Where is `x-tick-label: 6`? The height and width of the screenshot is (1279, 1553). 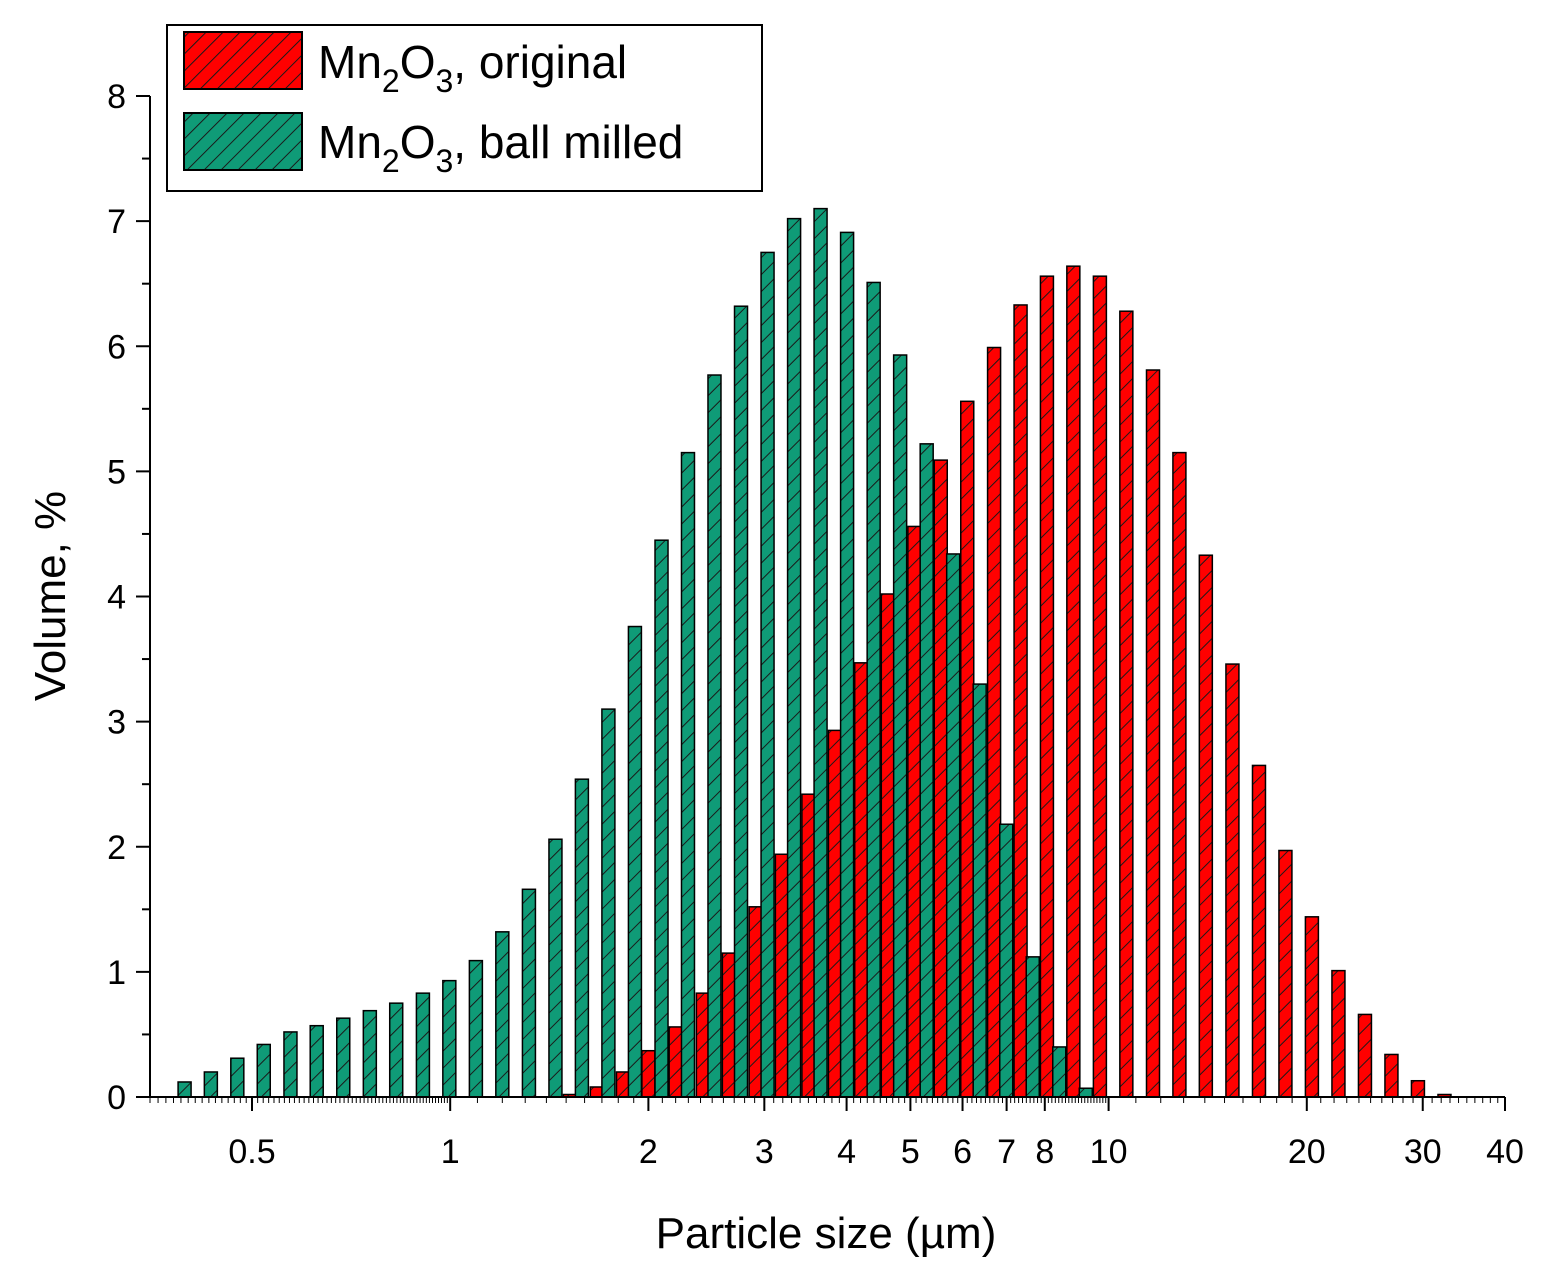
x-tick-label: 6 is located at coordinates (962, 1152).